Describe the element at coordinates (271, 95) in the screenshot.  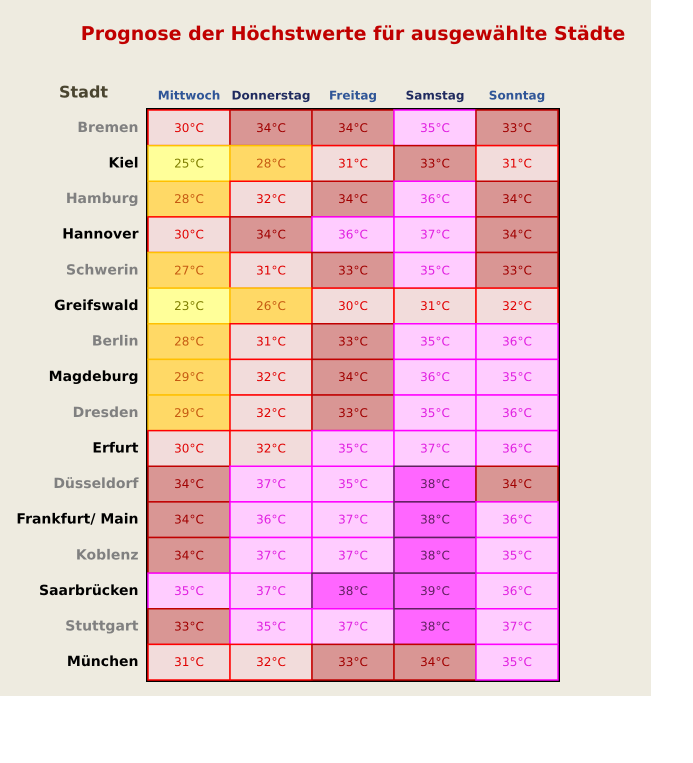
I see `x-tick-label: Donnerstag` at that location.